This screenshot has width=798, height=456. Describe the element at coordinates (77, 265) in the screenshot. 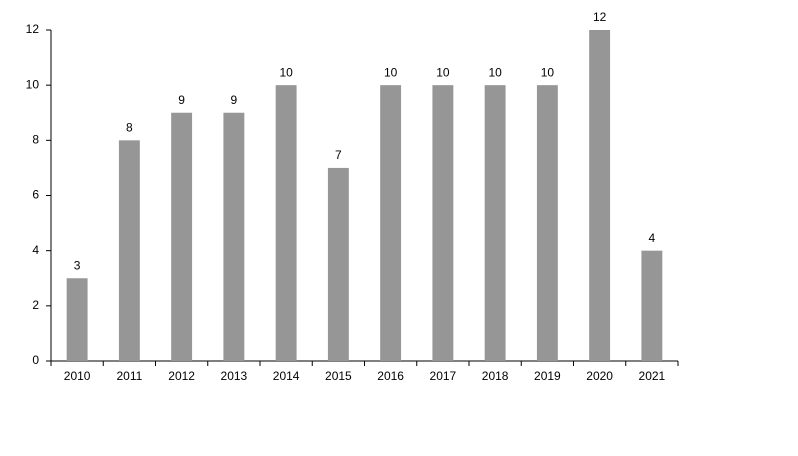

I see `data-label: 3` at that location.